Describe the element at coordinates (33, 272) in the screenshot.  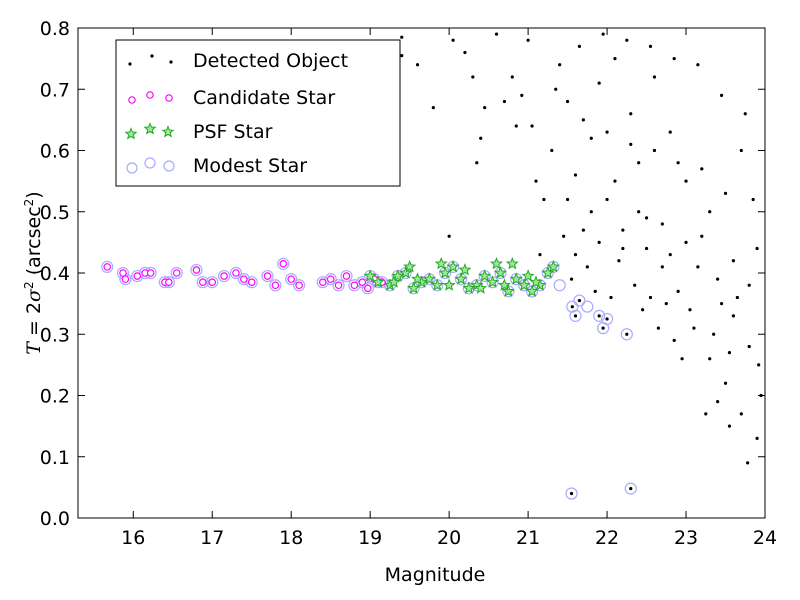
I see `y-axis-label: T = 2σ2 (arcsec2)` at that location.